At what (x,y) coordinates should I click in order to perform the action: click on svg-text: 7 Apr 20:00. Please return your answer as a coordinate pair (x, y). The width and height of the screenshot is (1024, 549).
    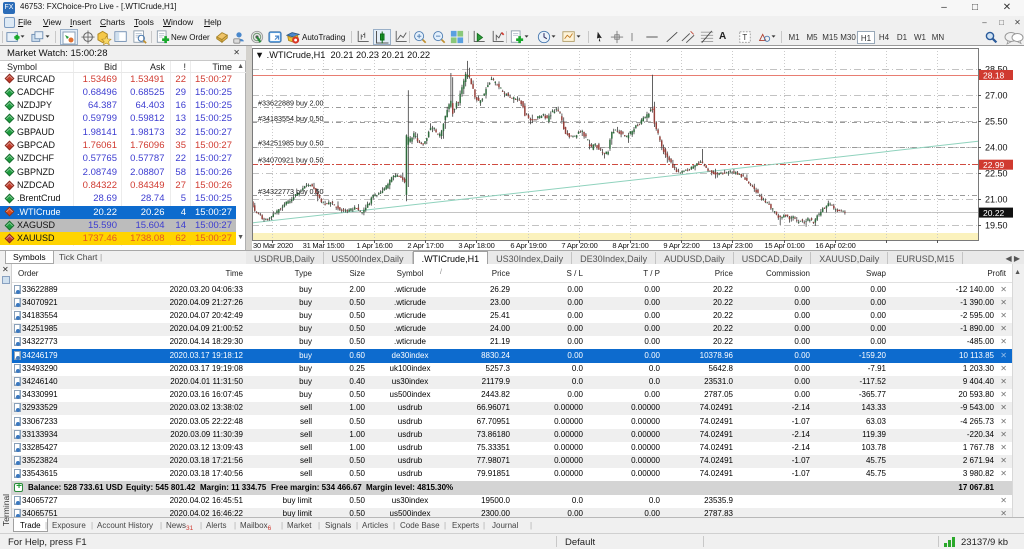
    Looking at the image, I should click on (579, 245).